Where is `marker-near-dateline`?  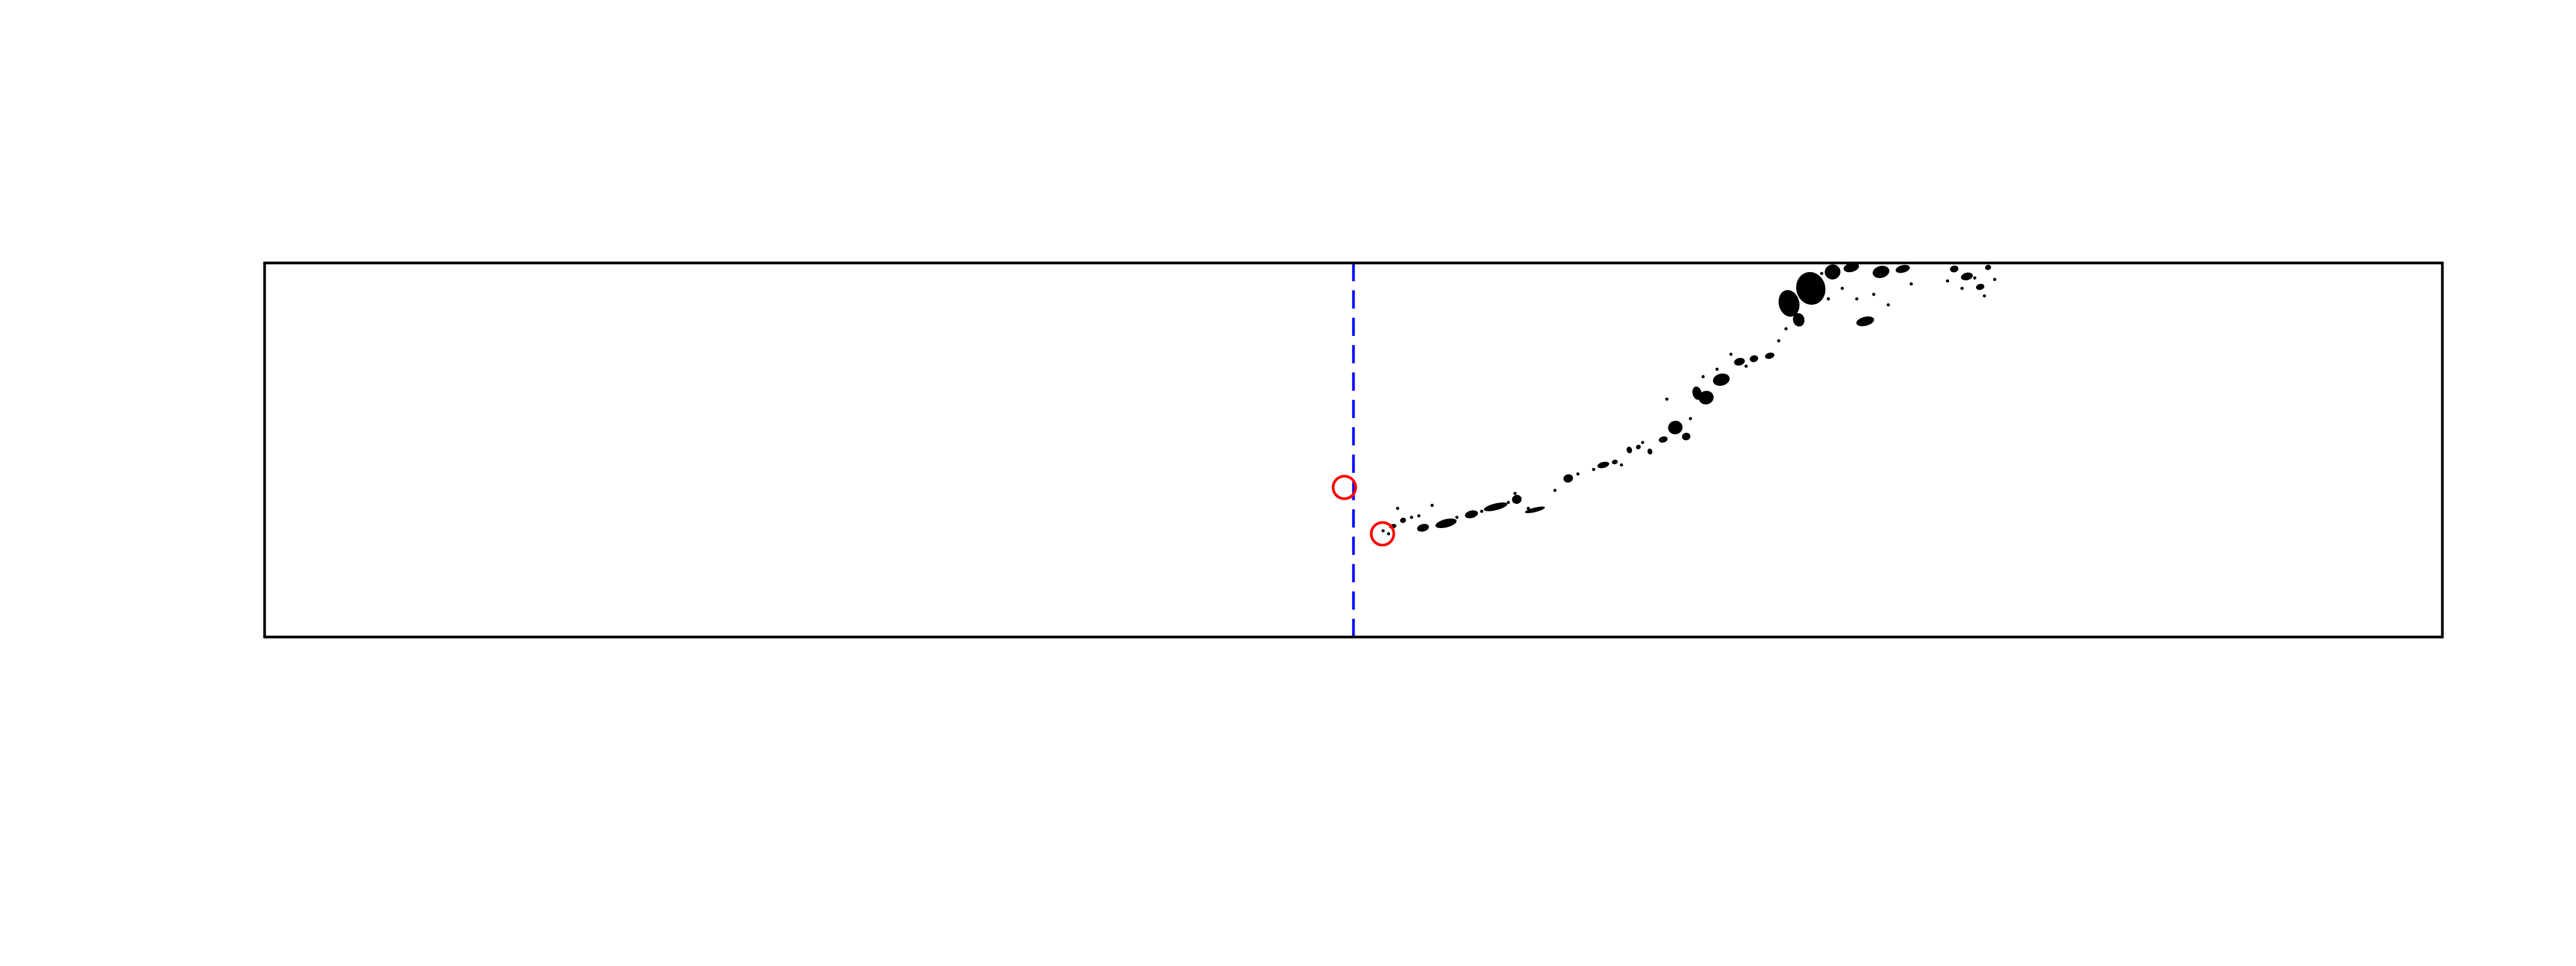
marker-near-dateline is located at coordinates (1344, 487).